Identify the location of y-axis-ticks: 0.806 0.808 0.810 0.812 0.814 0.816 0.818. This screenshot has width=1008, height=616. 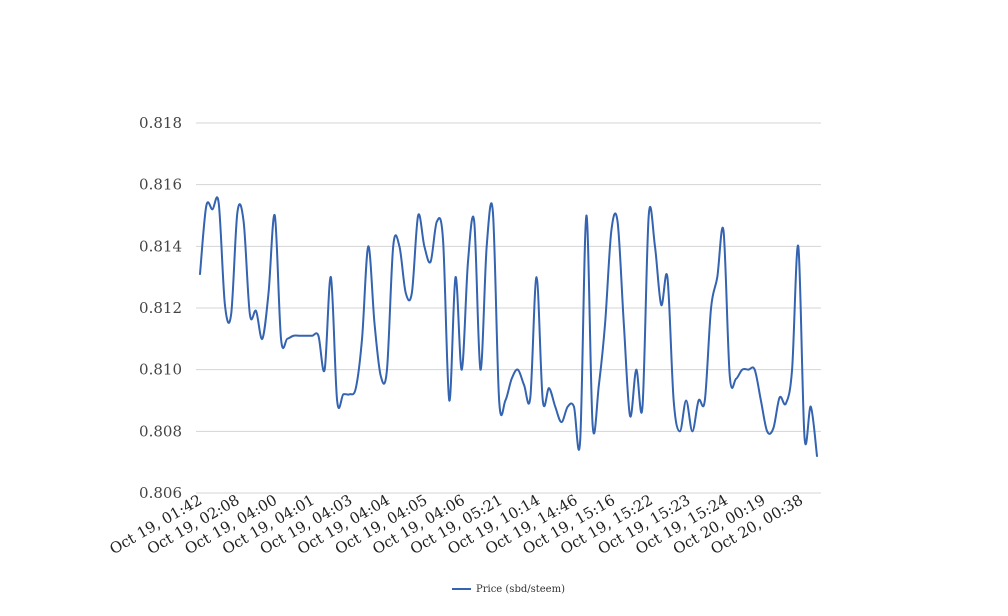
(160, 308).